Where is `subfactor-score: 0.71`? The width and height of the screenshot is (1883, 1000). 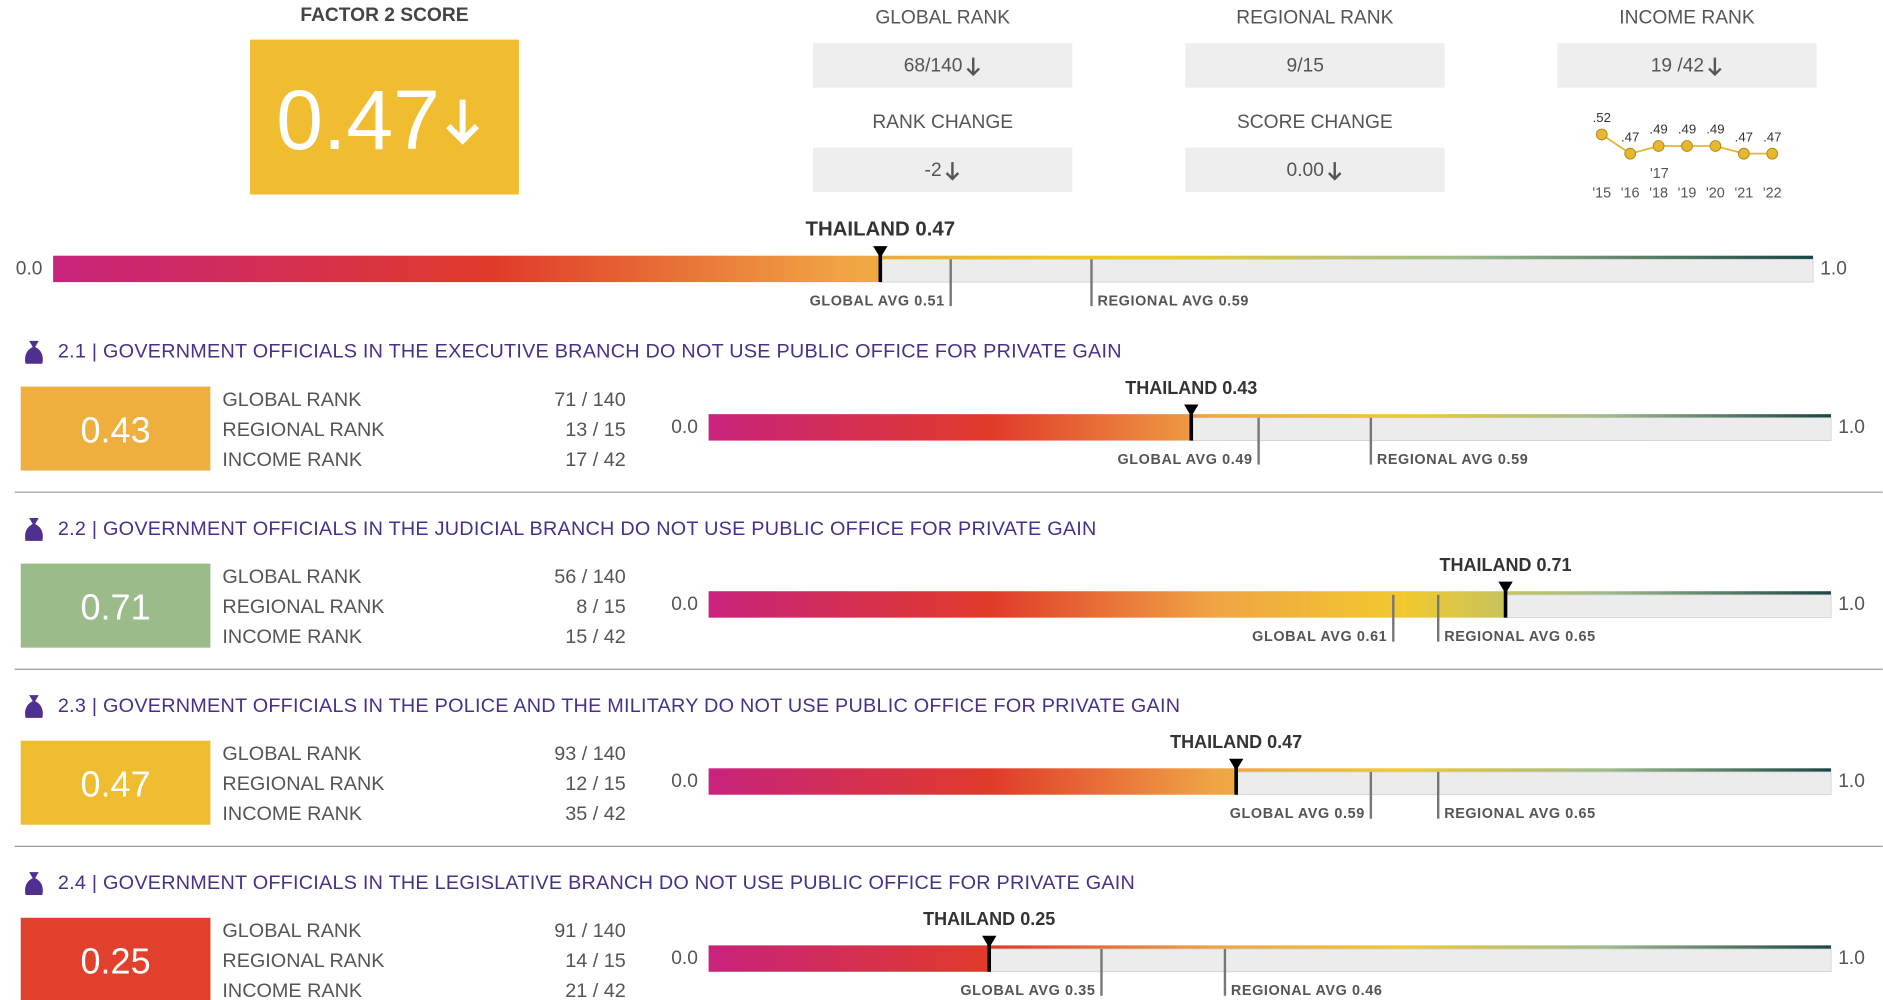 subfactor-score: 0.71 is located at coordinates (116, 606).